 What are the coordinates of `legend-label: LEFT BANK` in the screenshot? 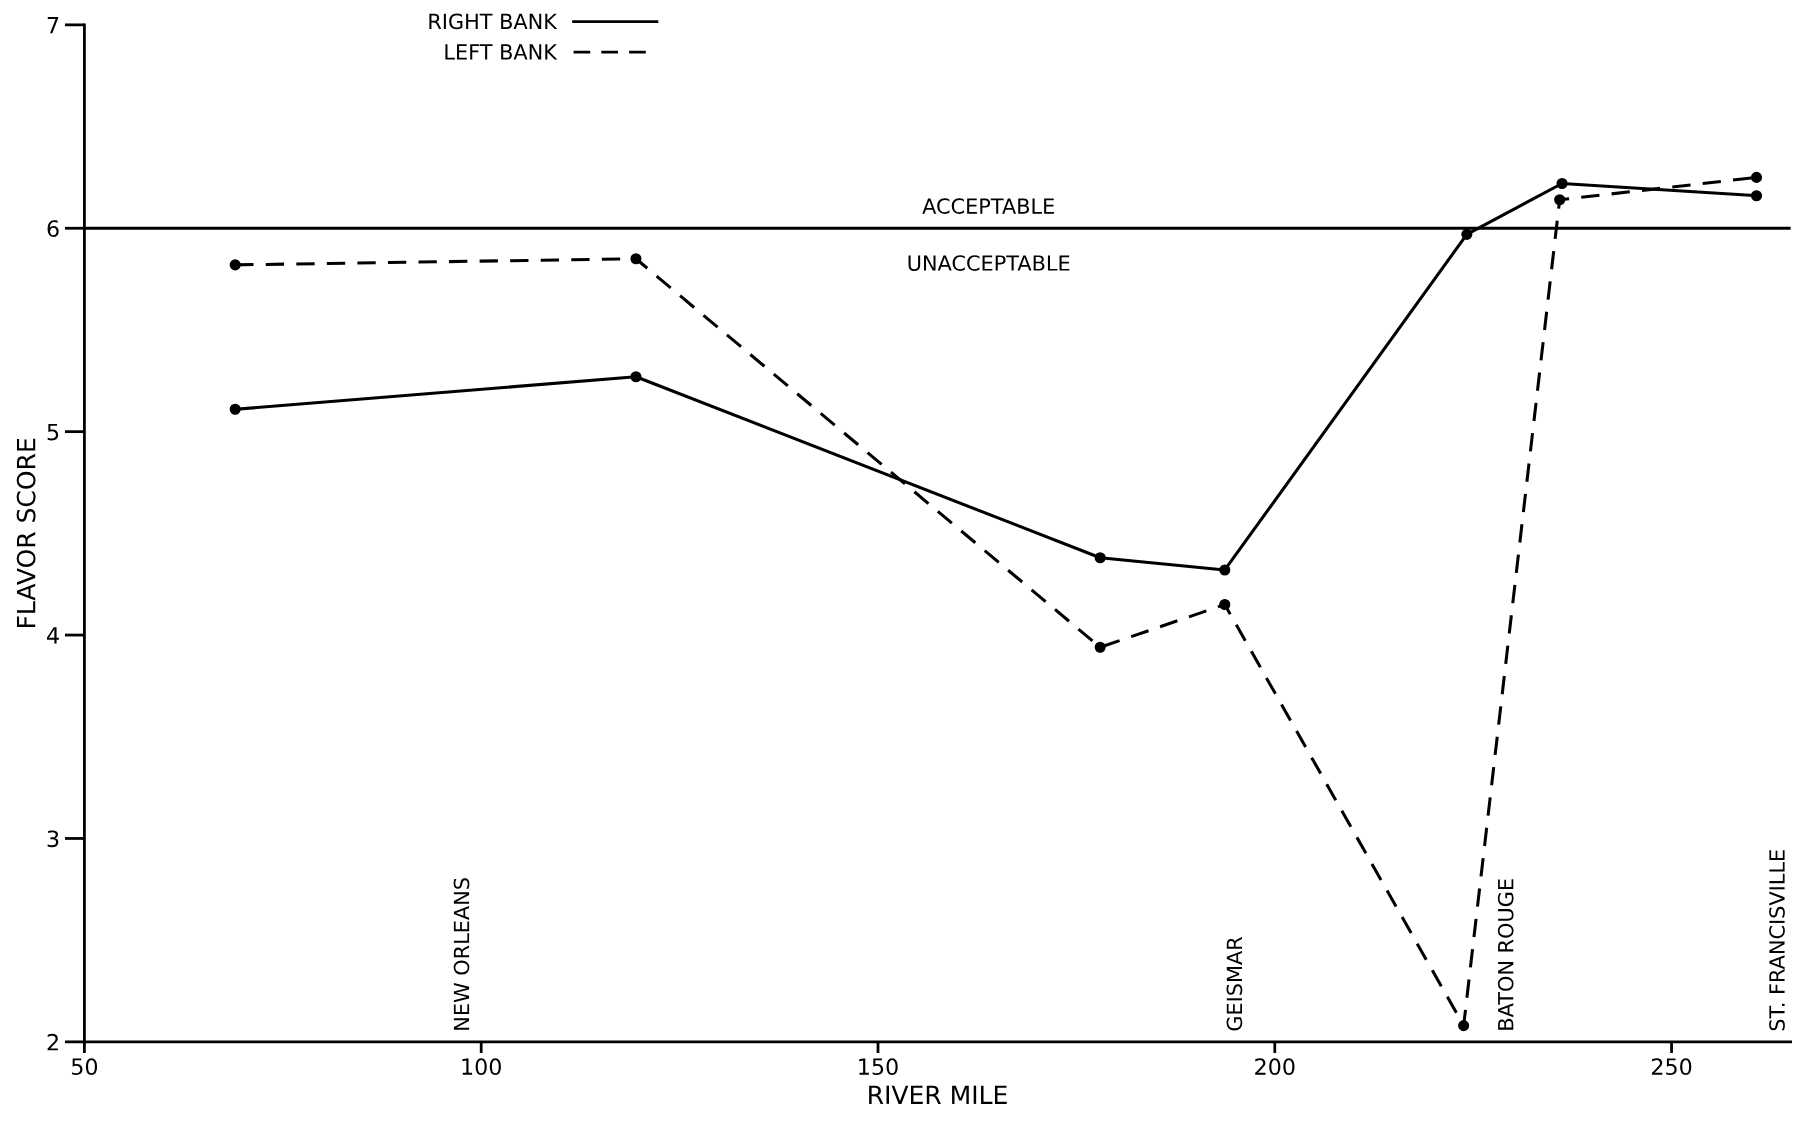 It's located at (501, 52).